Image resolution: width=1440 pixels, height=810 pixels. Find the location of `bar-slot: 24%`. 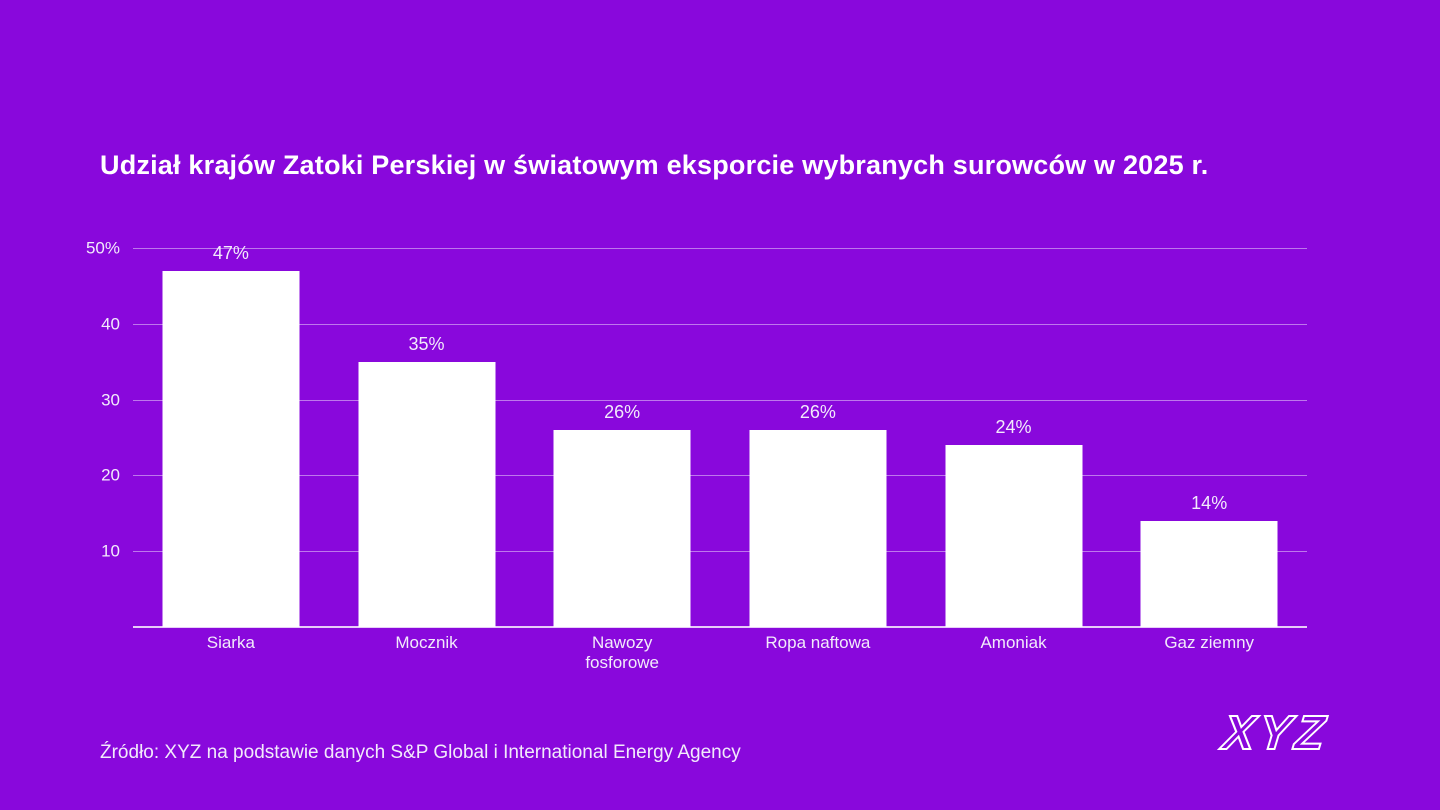

bar-slot: 24% is located at coordinates (1014, 437).